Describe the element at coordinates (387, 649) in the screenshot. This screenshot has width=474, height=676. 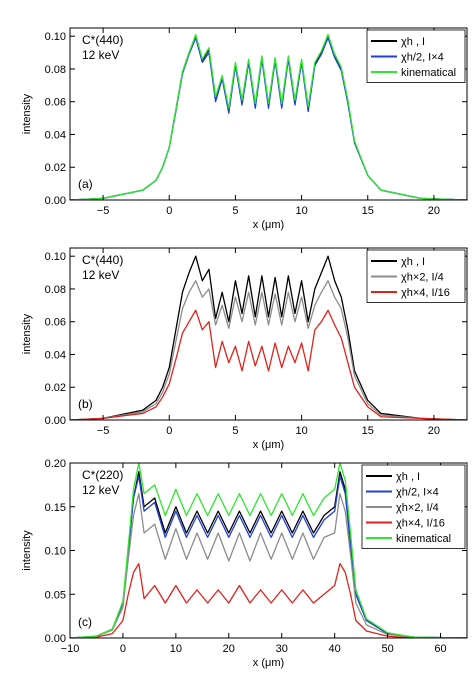
I see `x-tick-label: 50` at that location.